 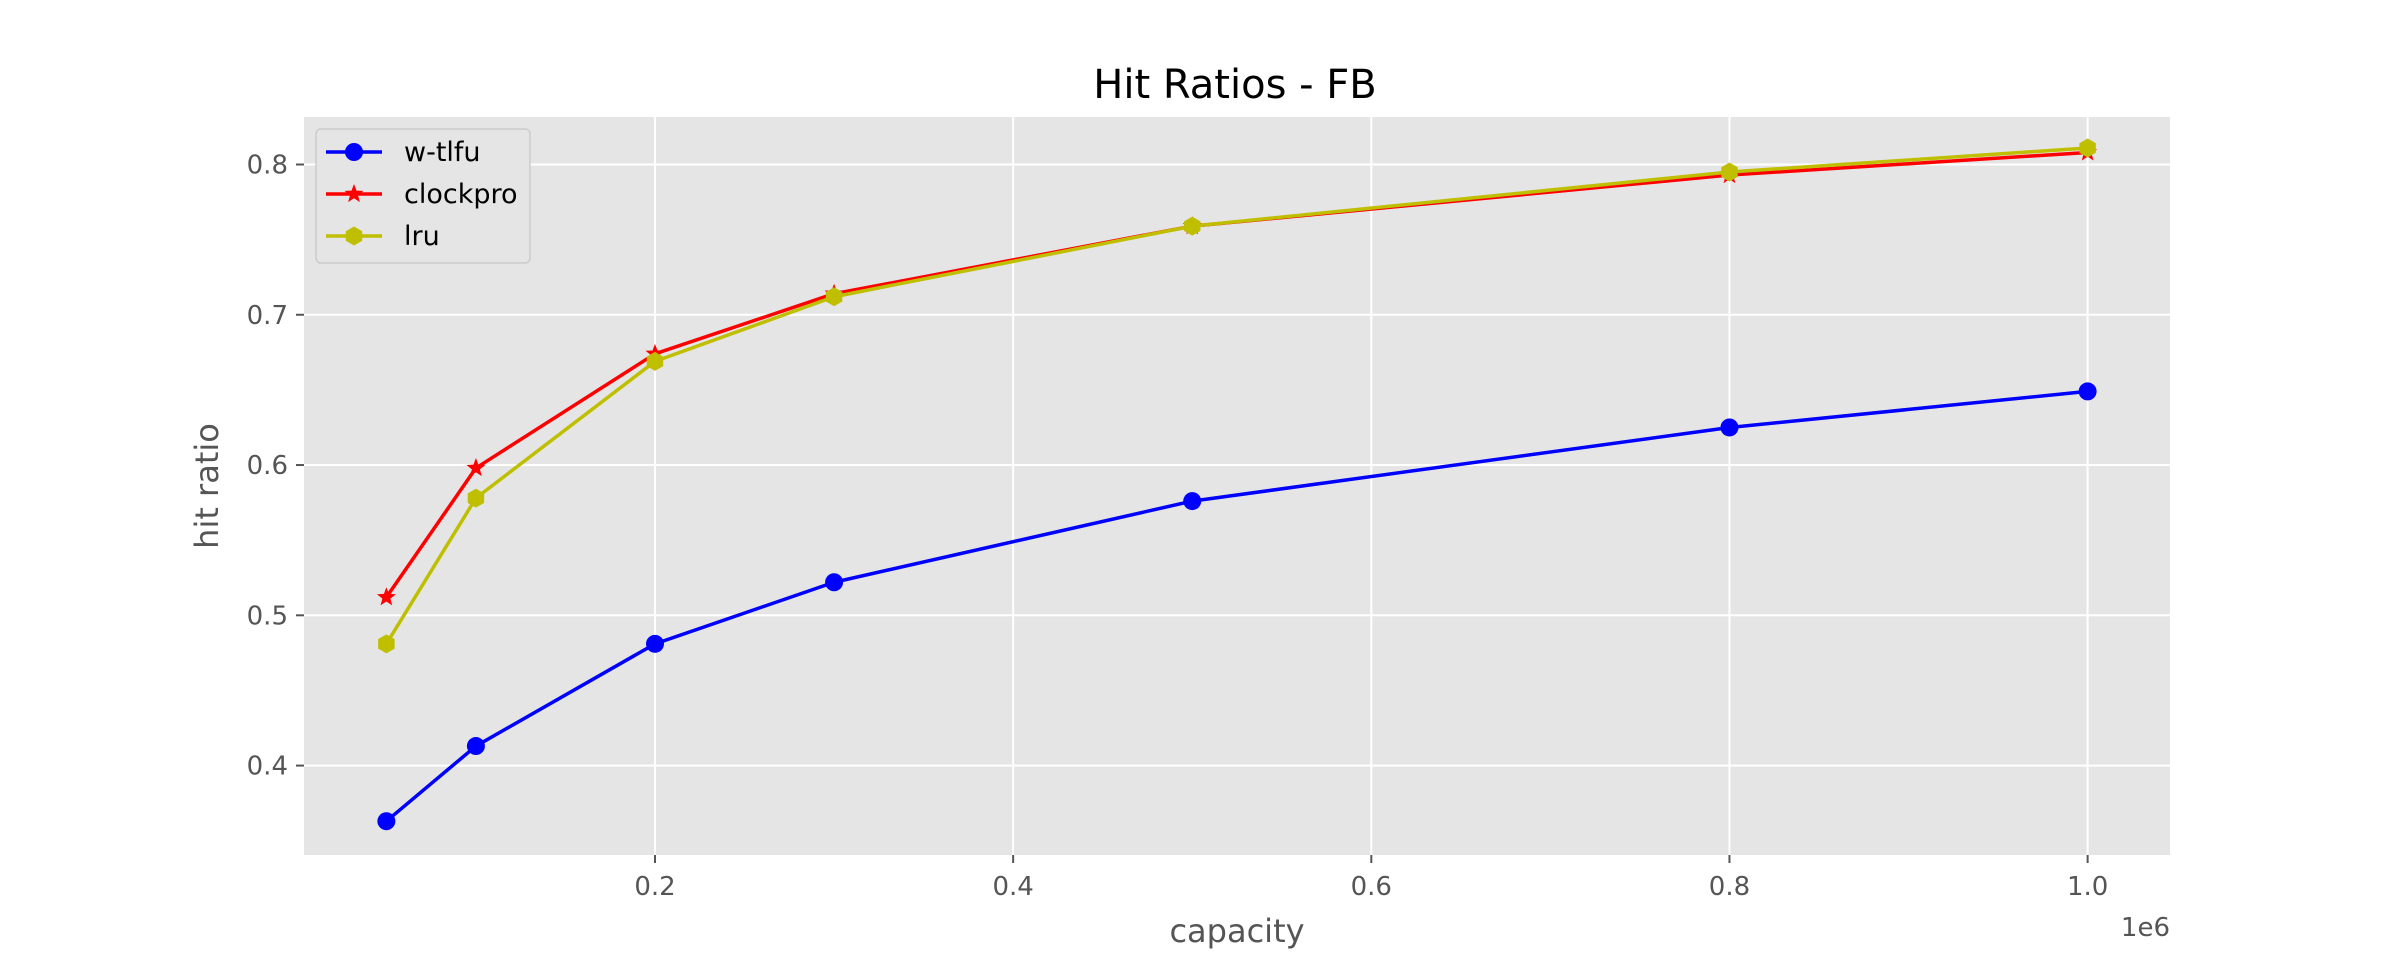 I want to click on legend-label: clockpro, so click(x=461, y=194).